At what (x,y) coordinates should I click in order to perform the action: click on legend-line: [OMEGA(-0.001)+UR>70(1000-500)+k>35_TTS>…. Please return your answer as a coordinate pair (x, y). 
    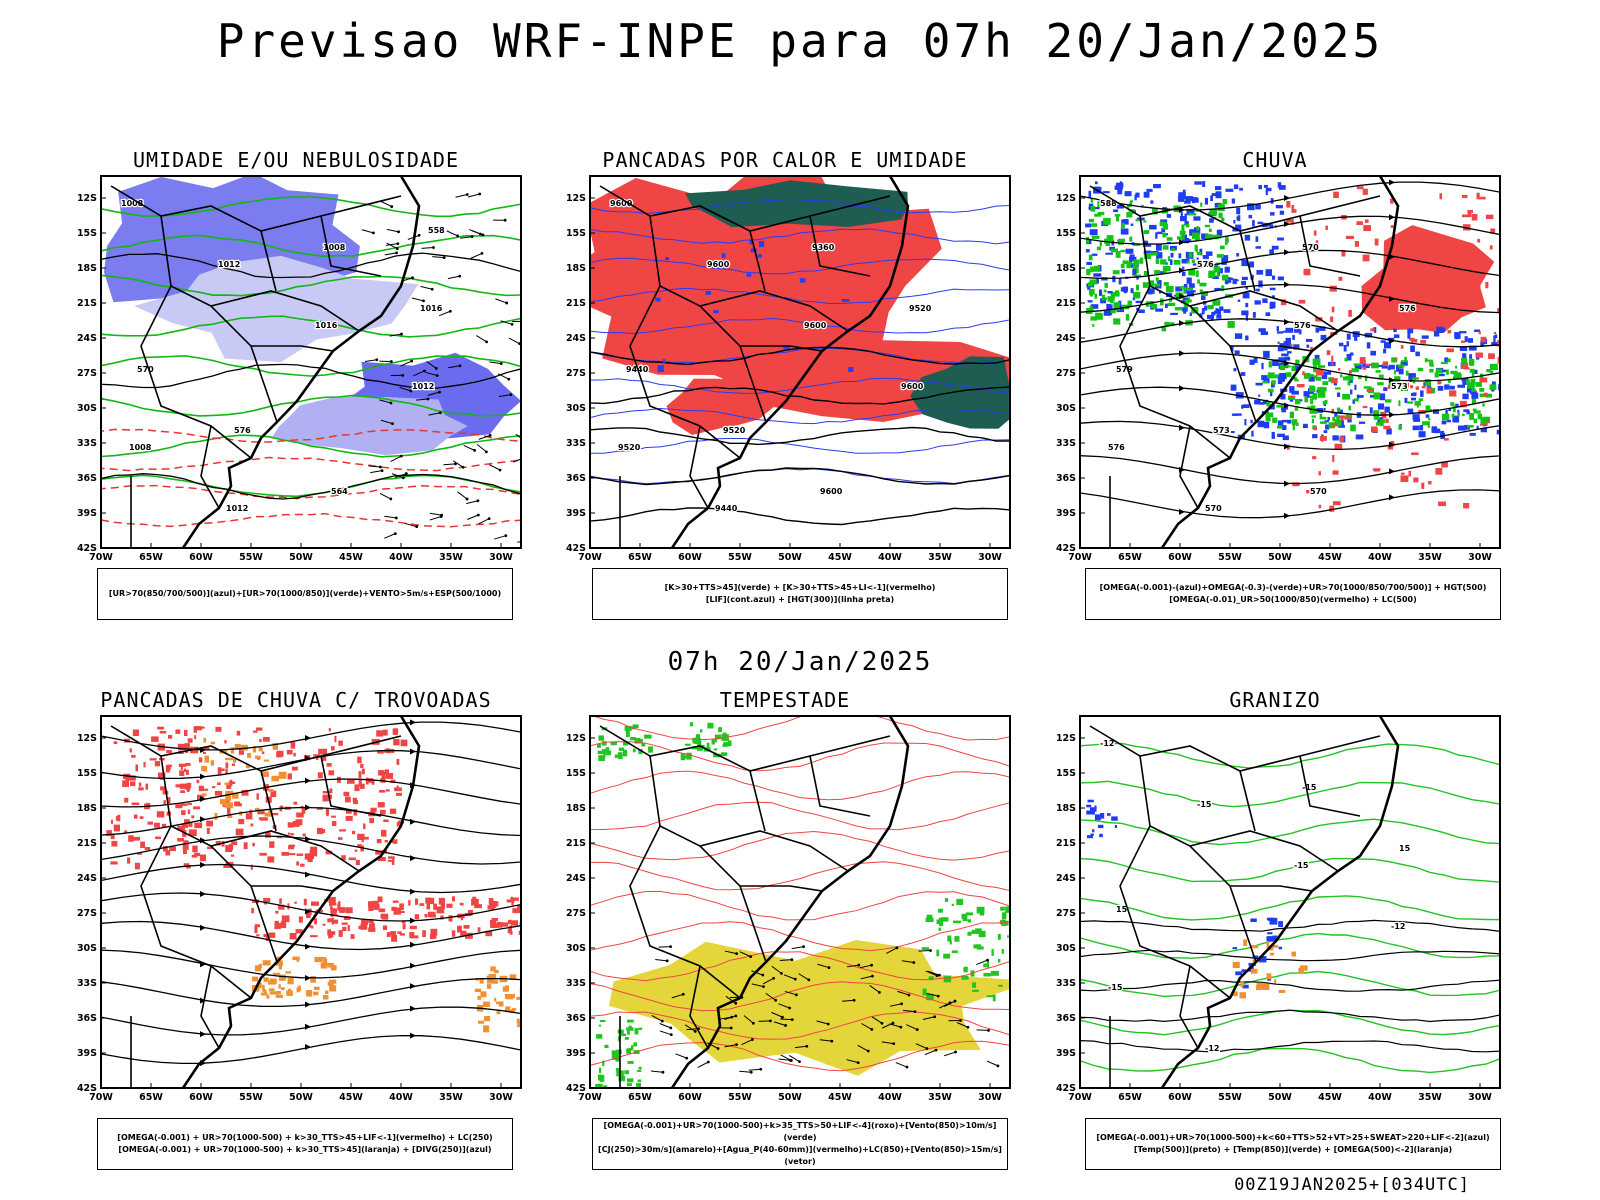
    Looking at the image, I should click on (800, 1131).